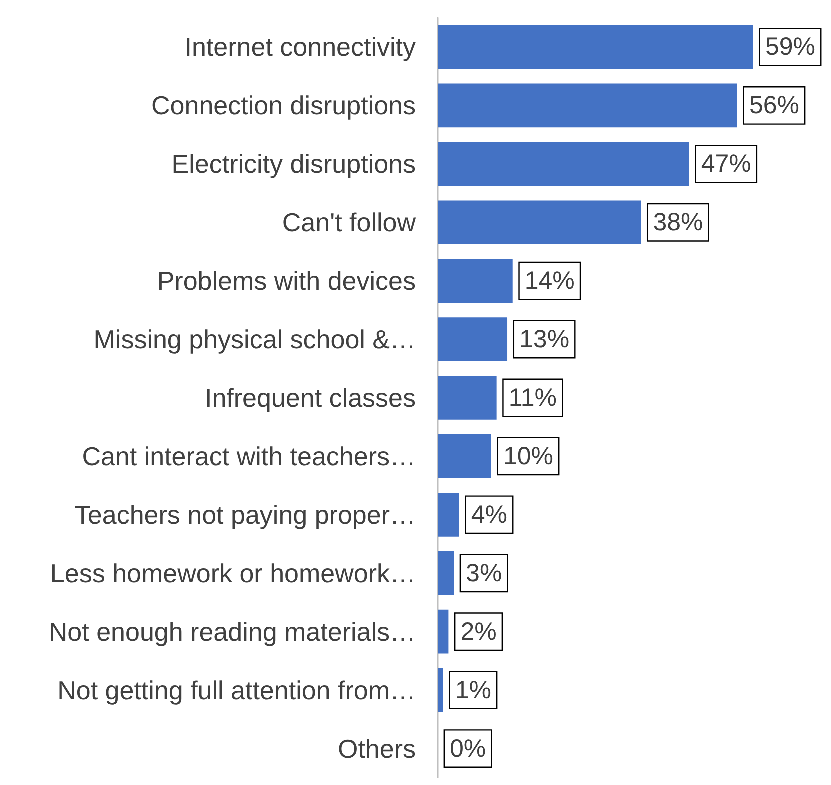 This screenshot has width=831, height=785. What do you see at coordinates (549, 281) in the screenshot?
I see `data-label: 14%` at bounding box center [549, 281].